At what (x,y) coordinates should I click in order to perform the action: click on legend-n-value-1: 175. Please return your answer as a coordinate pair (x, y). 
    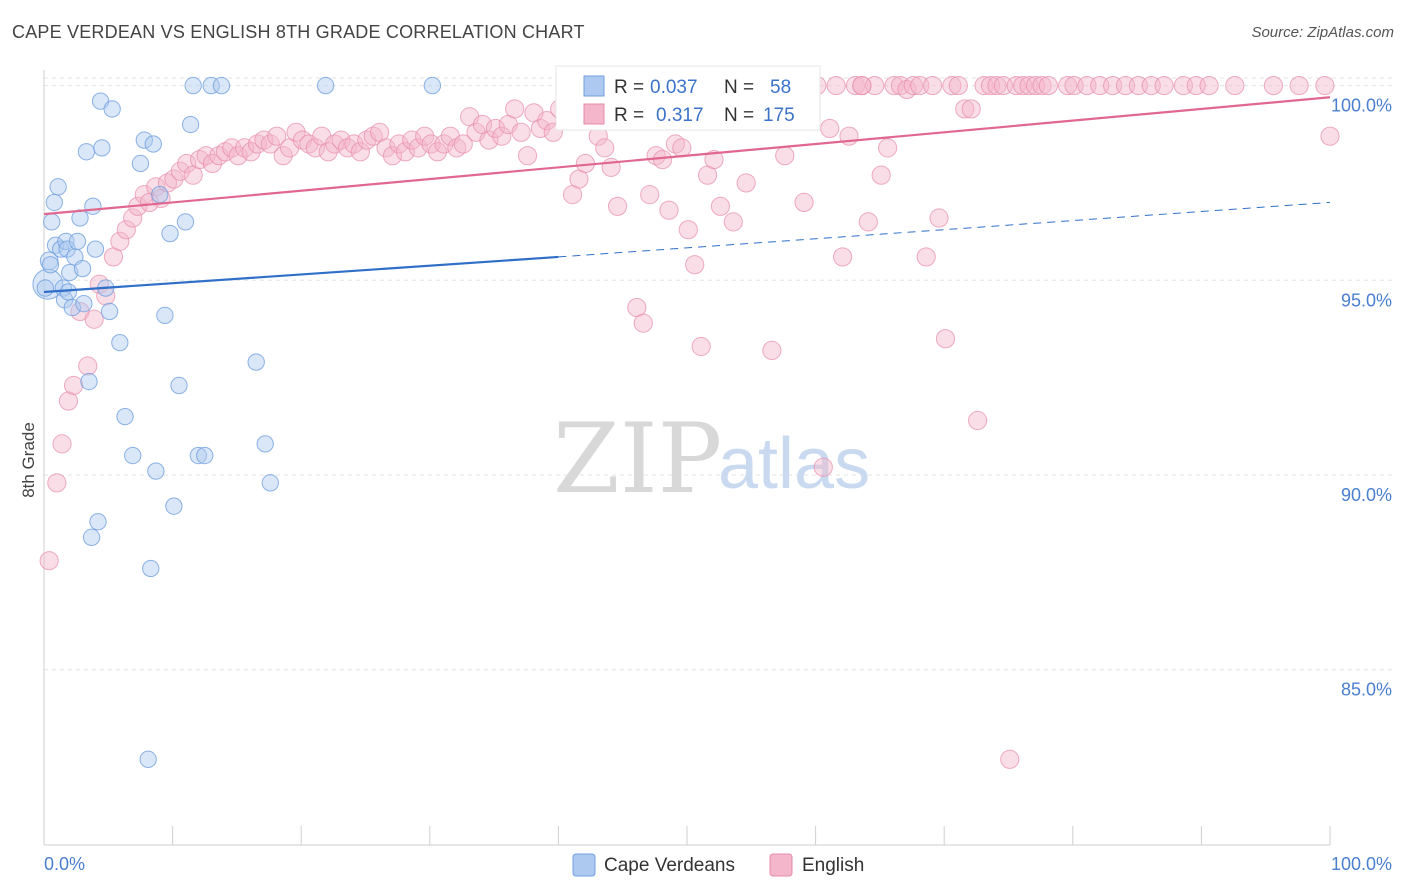
    Looking at the image, I should click on (779, 115).